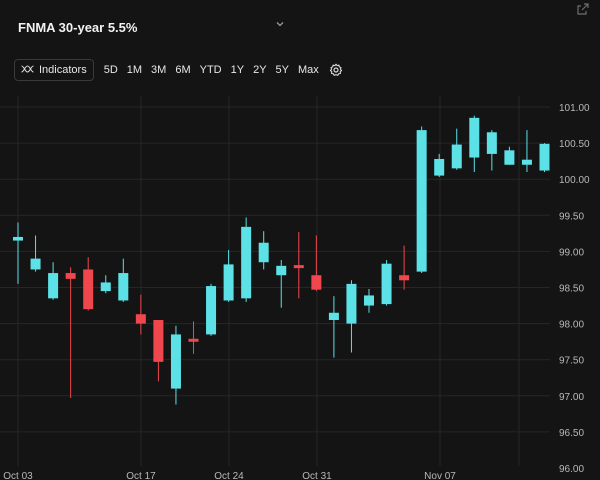  Describe the element at coordinates (110, 70) in the screenshot. I see `range-5d: 5D` at that location.